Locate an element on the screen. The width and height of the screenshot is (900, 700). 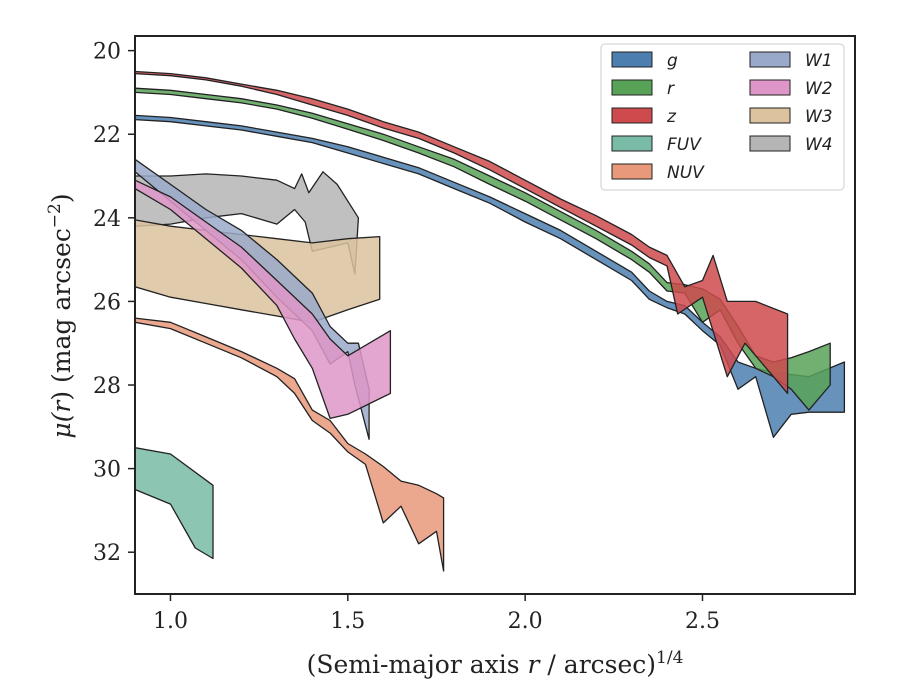
band-fuv is located at coordinates (174, 503).